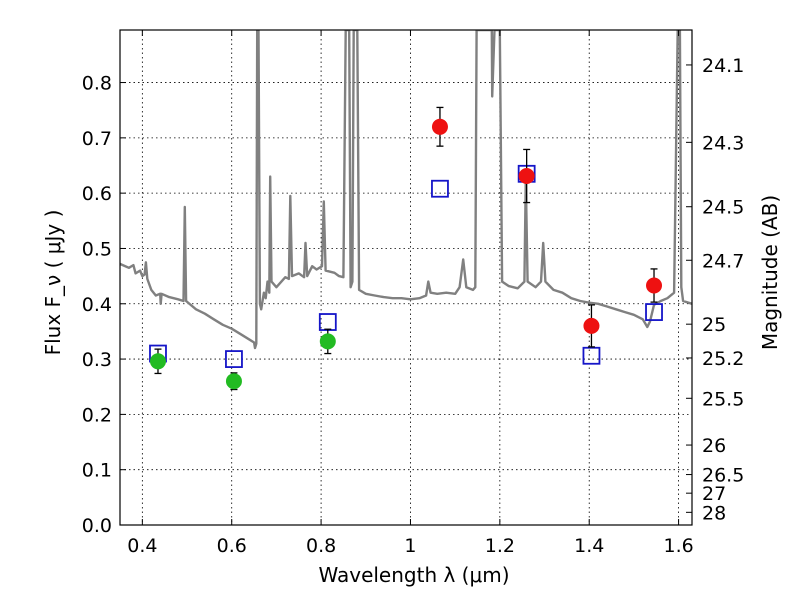 This screenshot has height=600, width=800. What do you see at coordinates (678, 546) in the screenshot?
I see `x-tick-label: 1.6` at bounding box center [678, 546].